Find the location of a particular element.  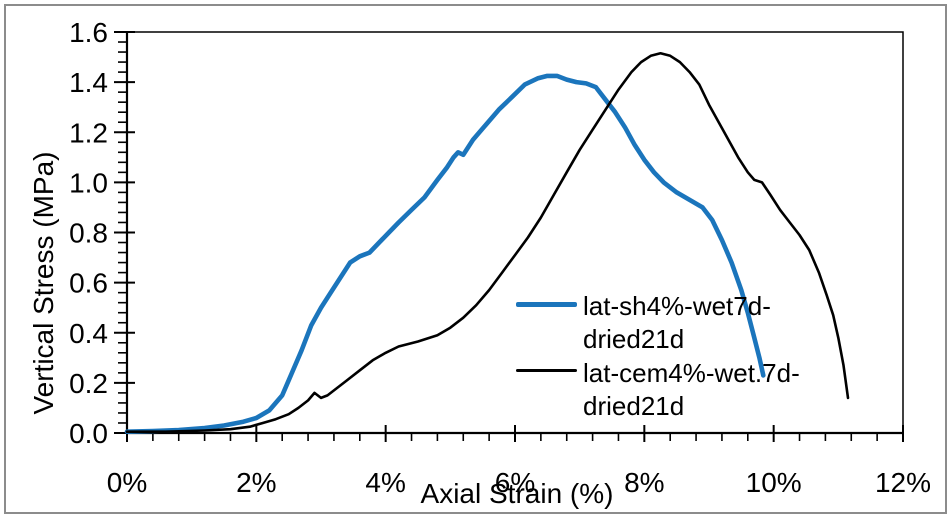

y-tick-label: 1.2 is located at coordinates (88, 132).